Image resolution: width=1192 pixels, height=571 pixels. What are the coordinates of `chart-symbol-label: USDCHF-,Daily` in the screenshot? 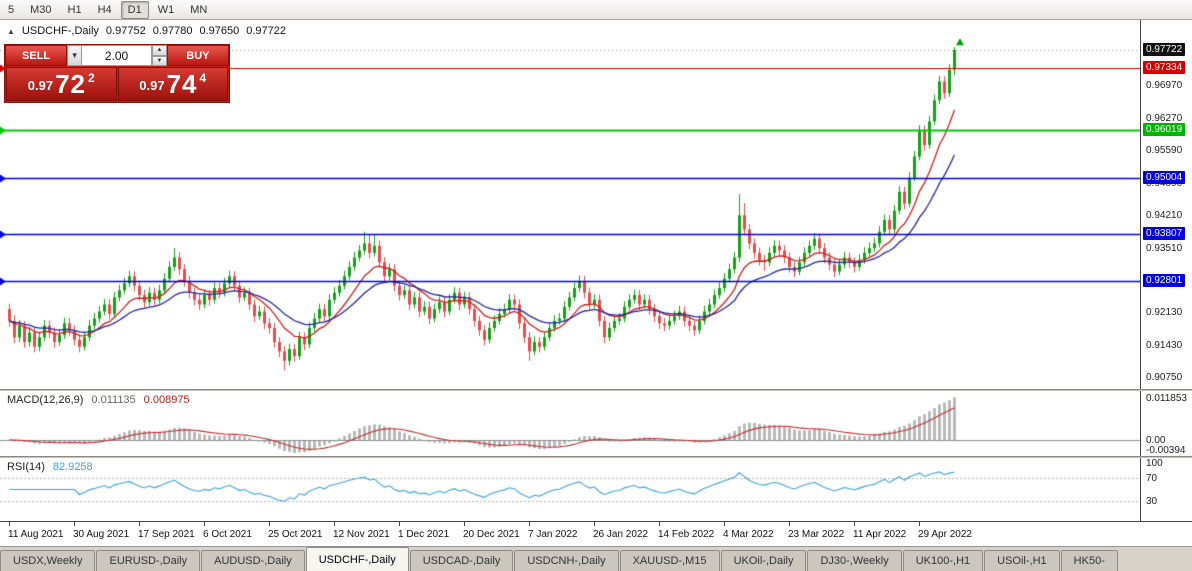 It's located at (60, 31).